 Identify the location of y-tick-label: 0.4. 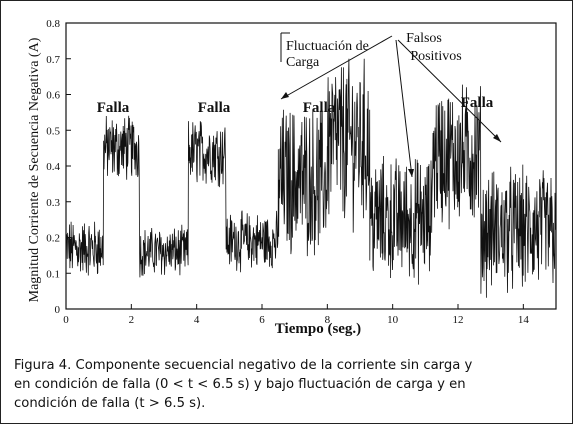
(53, 167).